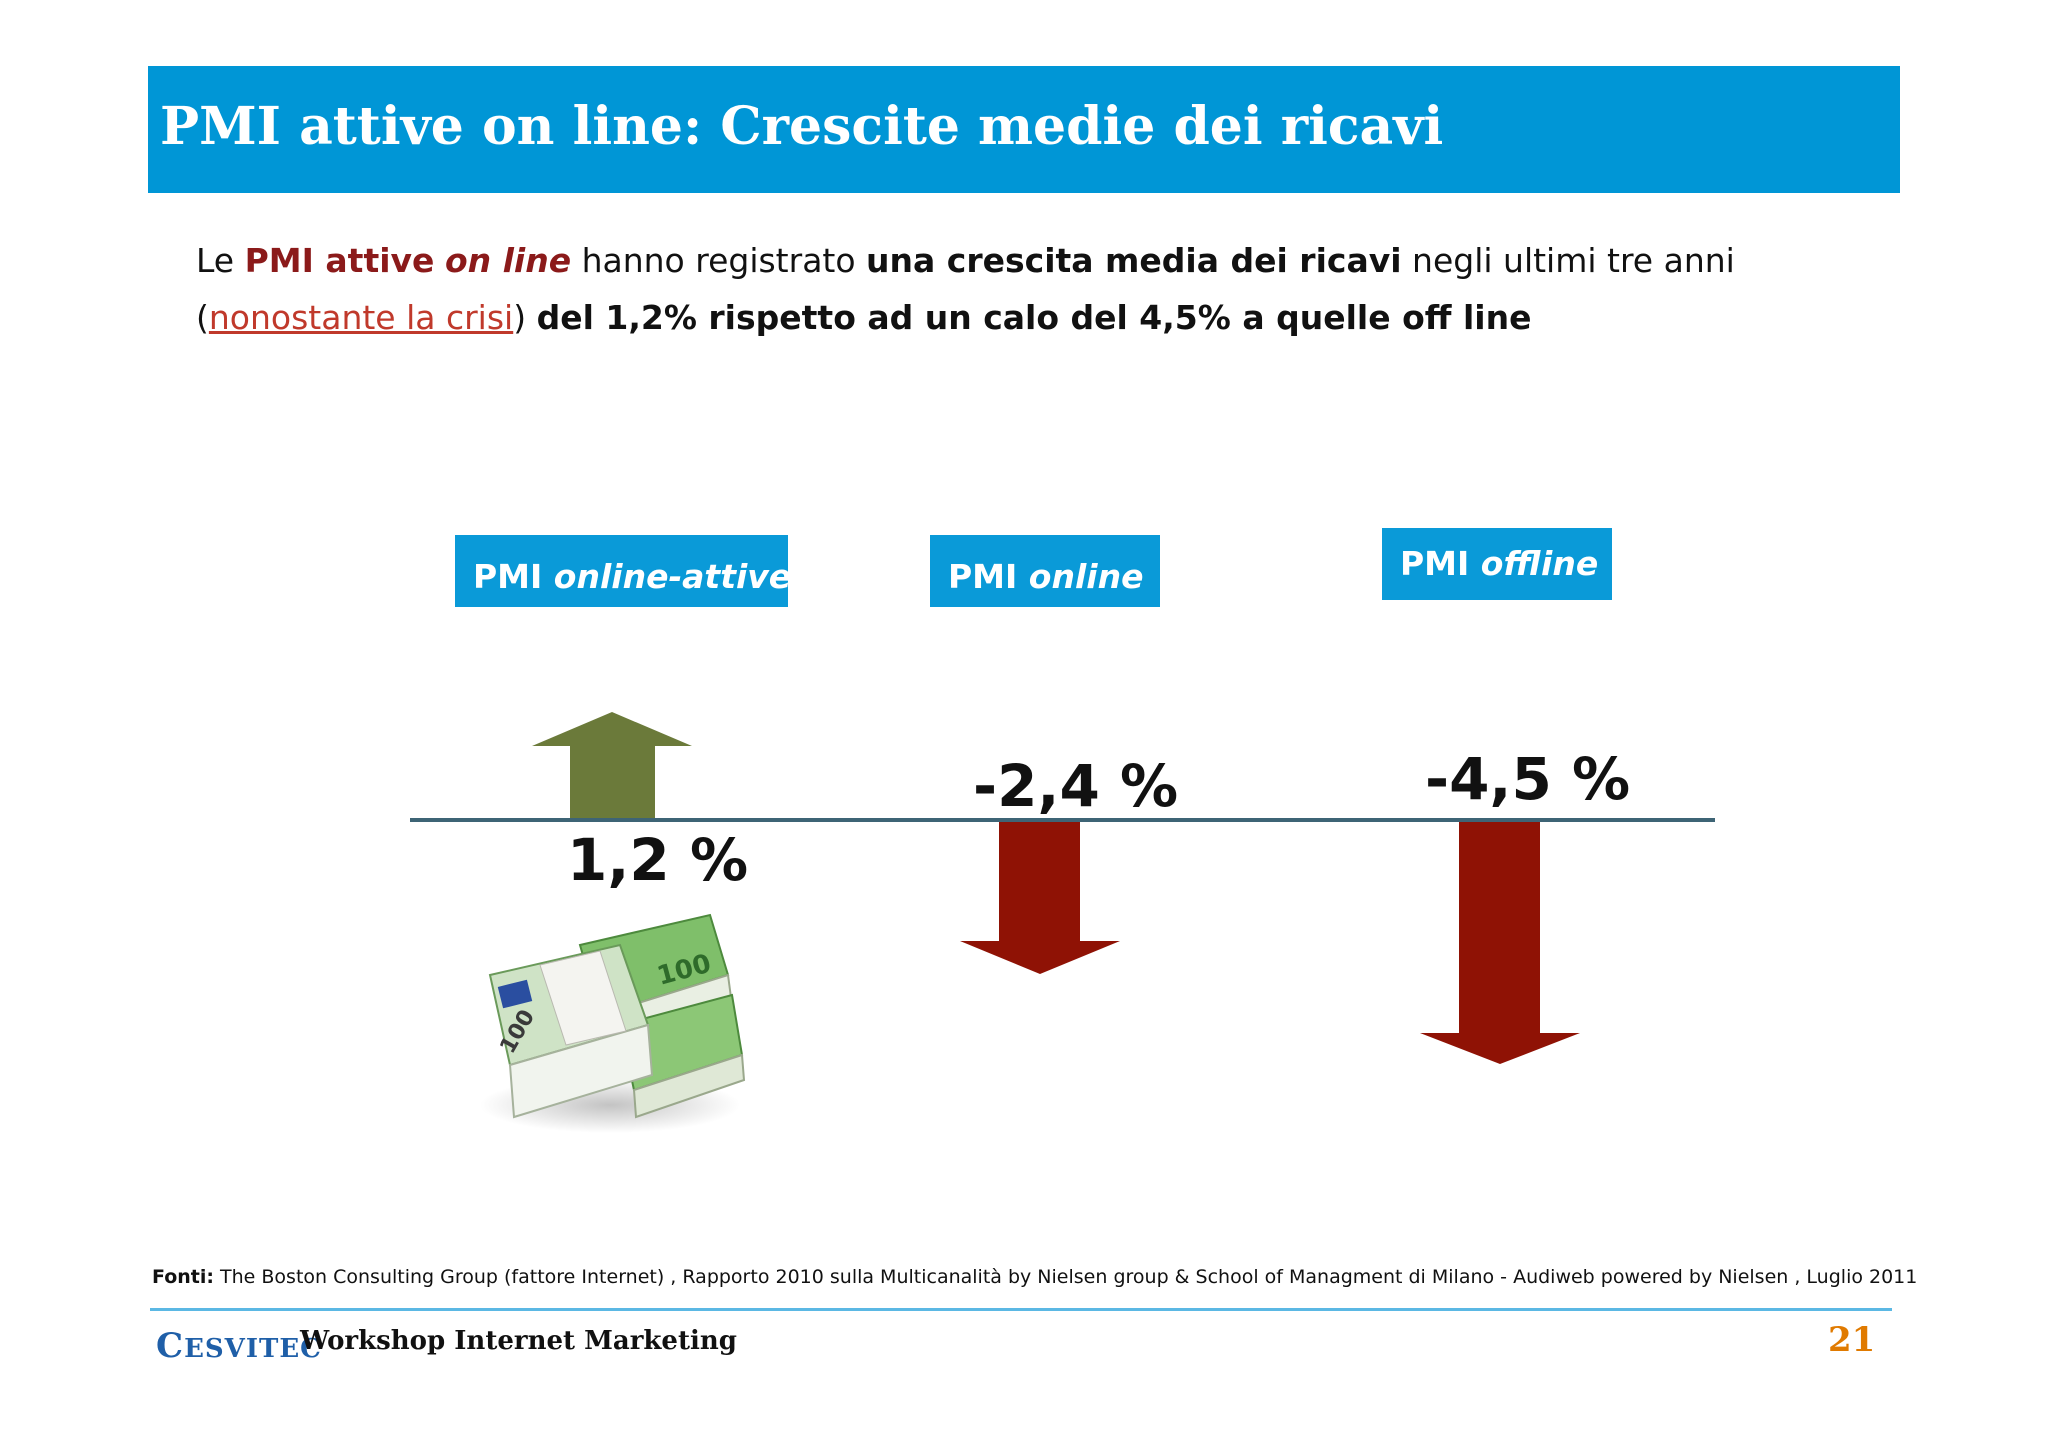 The height and width of the screenshot is (1447, 2048). I want to click on intro-text: ), so click(525, 317).